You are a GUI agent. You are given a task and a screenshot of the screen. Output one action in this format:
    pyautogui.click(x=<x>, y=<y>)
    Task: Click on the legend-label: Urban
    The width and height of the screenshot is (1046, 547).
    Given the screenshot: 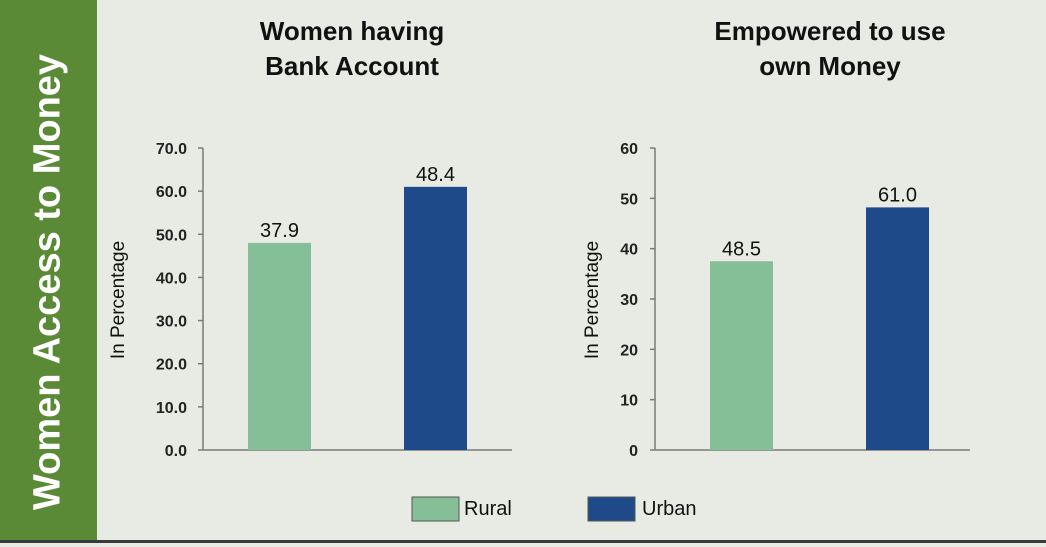 What is the action you would take?
    pyautogui.click(x=669, y=509)
    